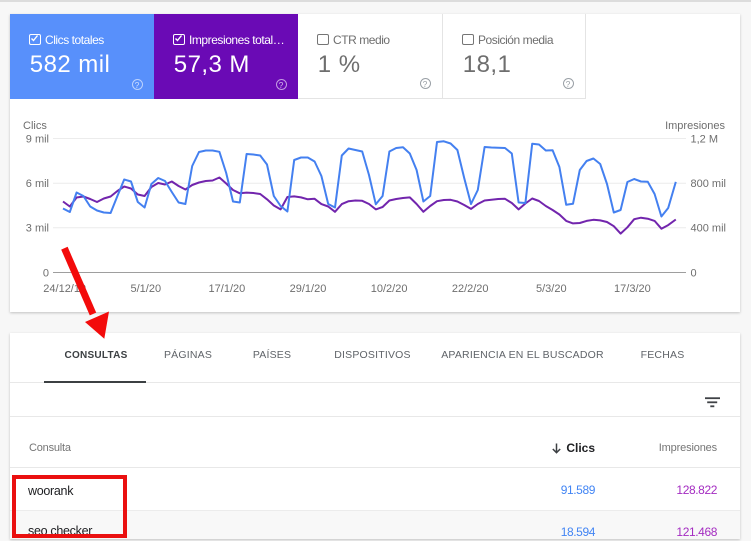 This screenshot has width=751, height=541. I want to click on svg-text: 1,2 M, so click(705, 140).